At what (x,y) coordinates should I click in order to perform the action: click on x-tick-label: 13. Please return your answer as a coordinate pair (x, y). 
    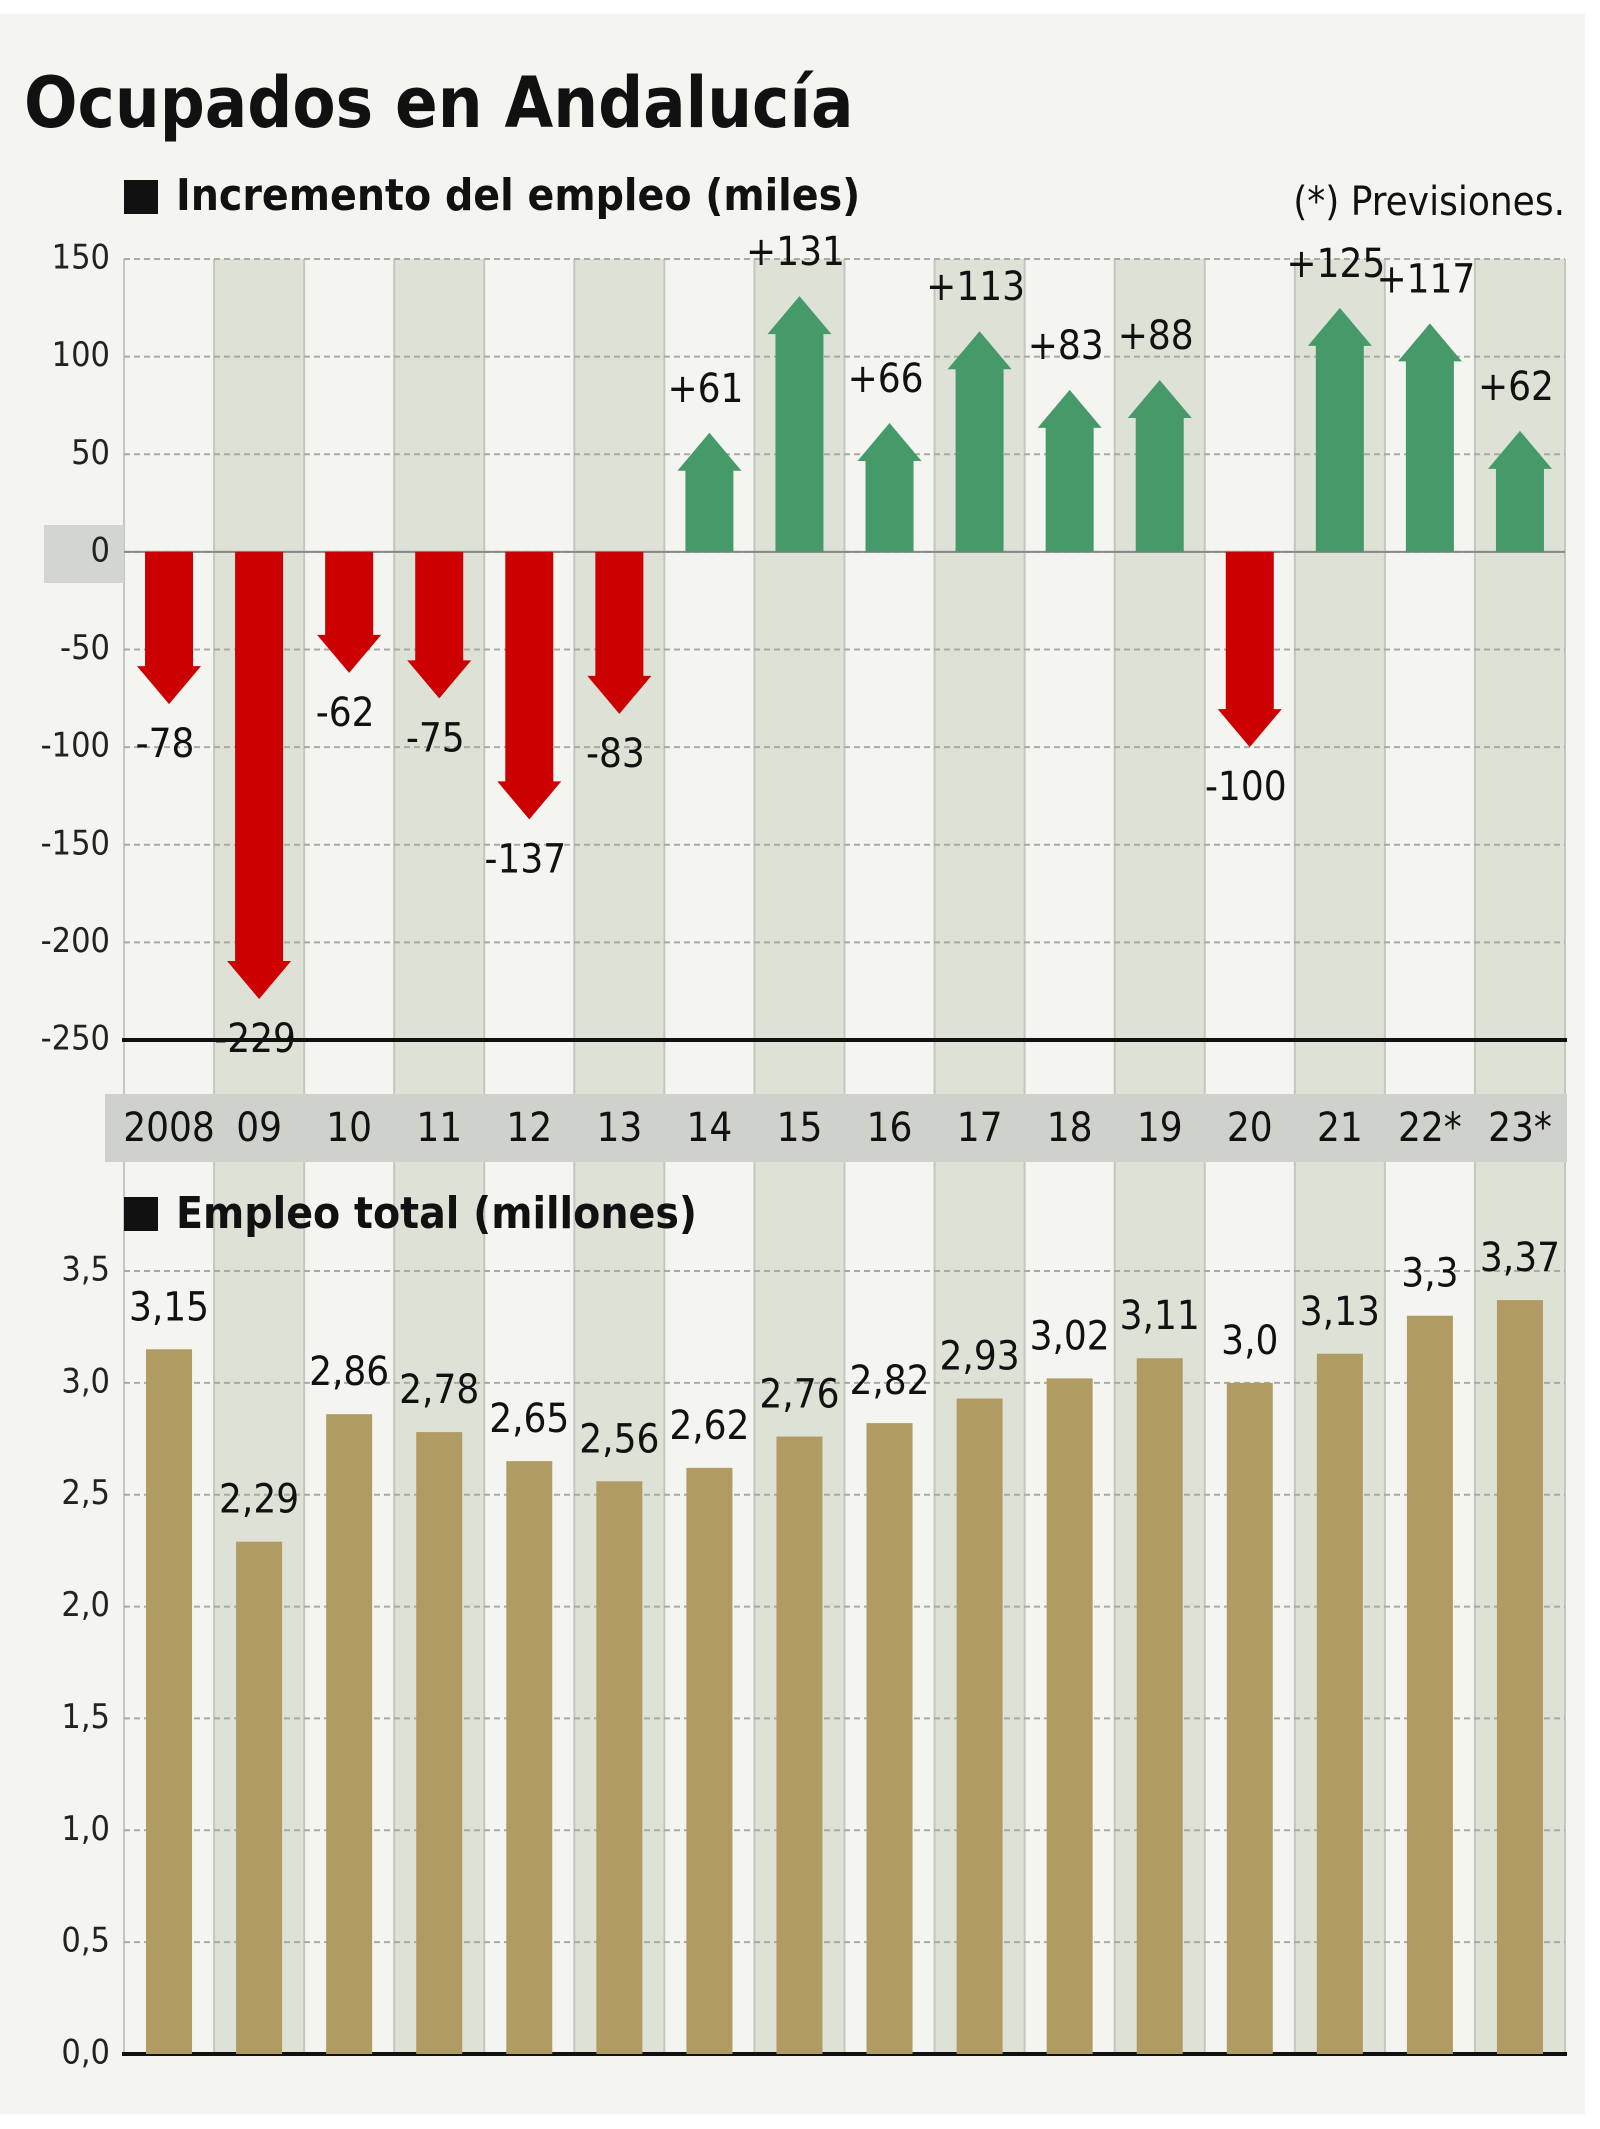
    Looking at the image, I should click on (619, 1128).